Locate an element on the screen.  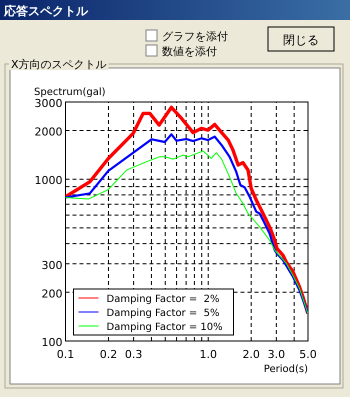
x-tick-label: 0.2 is located at coordinates (109, 354).